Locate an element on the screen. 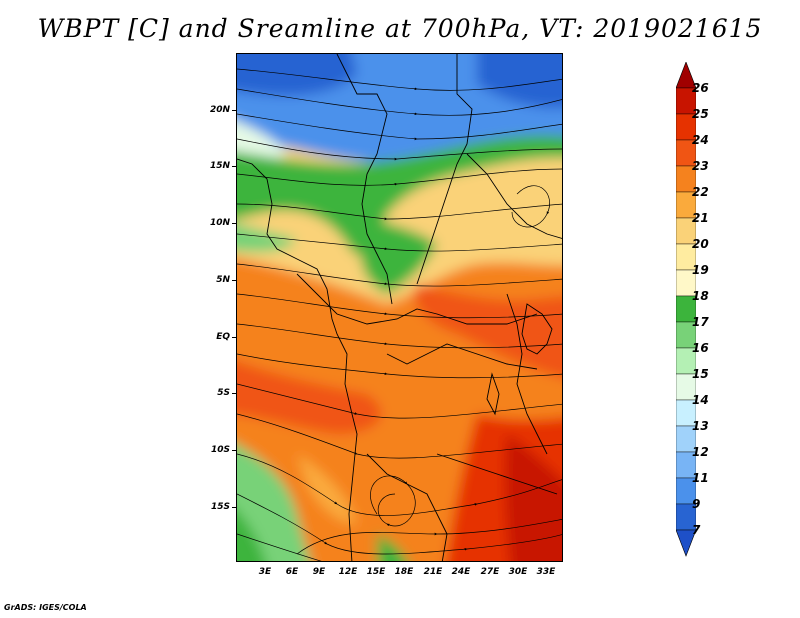 The image size is (800, 618). colorbar-label: 14 is located at coordinates (700, 400).